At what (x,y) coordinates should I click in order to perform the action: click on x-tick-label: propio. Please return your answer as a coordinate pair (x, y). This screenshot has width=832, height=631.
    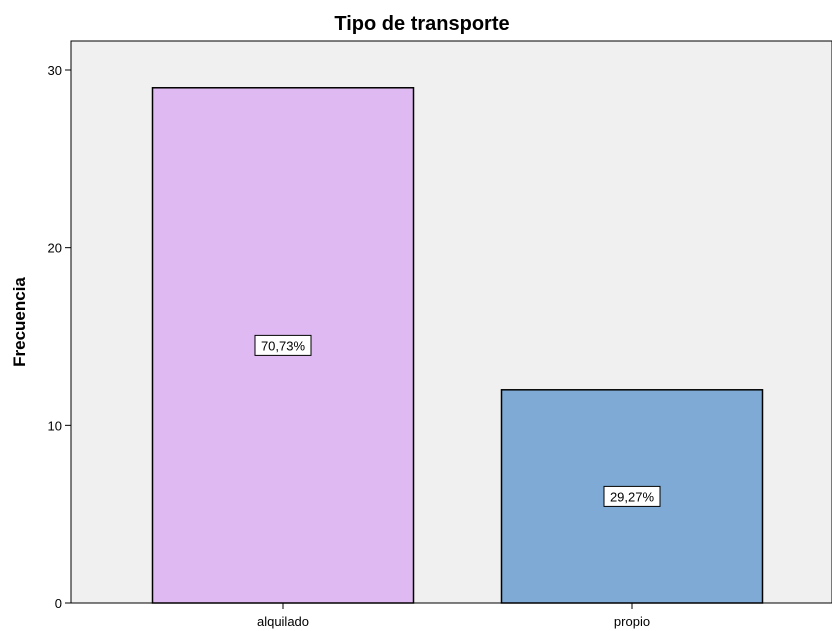
    Looking at the image, I should click on (632, 621).